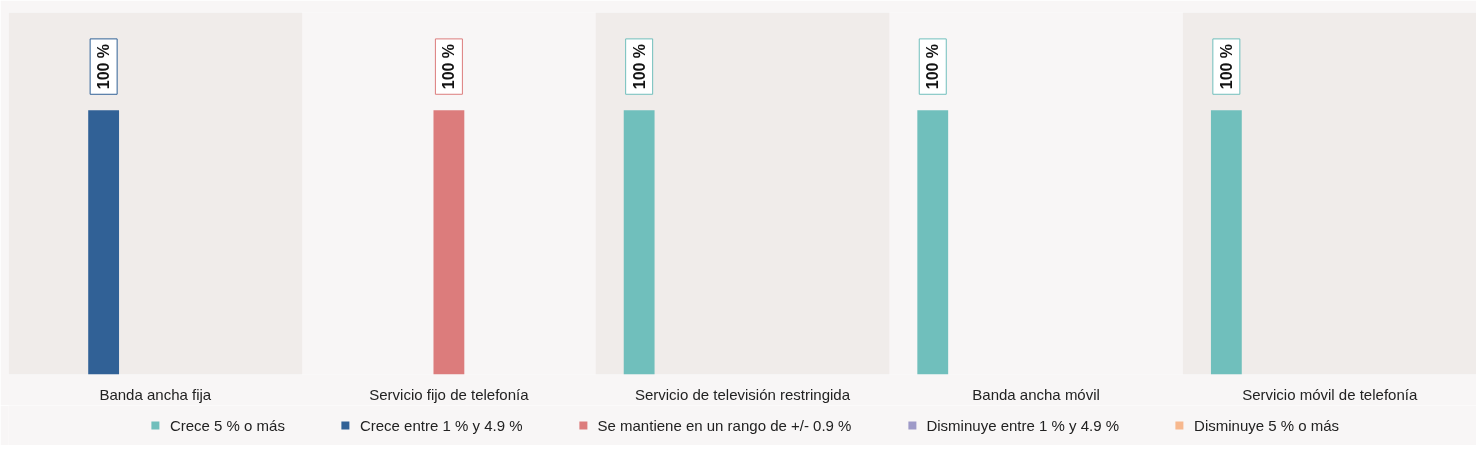 Image resolution: width=1476 pixels, height=465 pixels. I want to click on x-tick-label: Banda ancha móvil, so click(1036, 394).